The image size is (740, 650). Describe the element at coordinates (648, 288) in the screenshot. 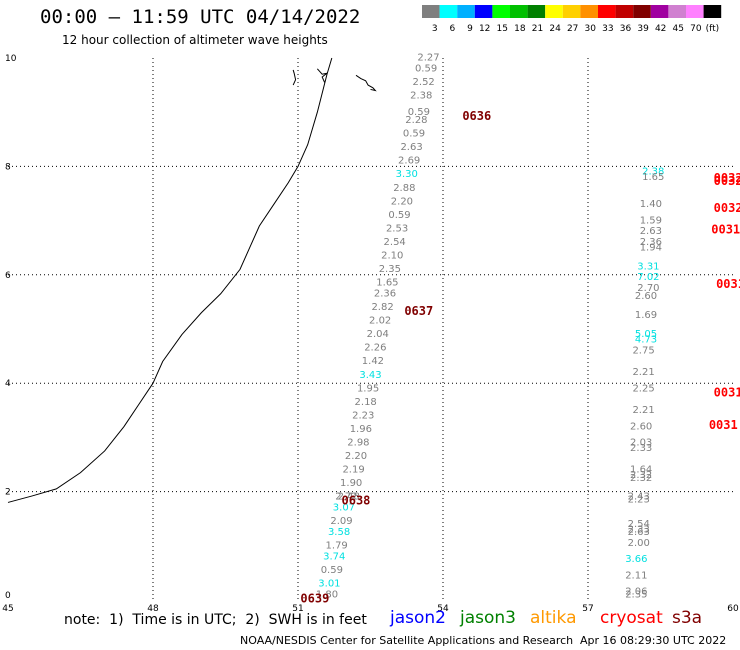

I see `wave-height-value: 2.70` at that location.